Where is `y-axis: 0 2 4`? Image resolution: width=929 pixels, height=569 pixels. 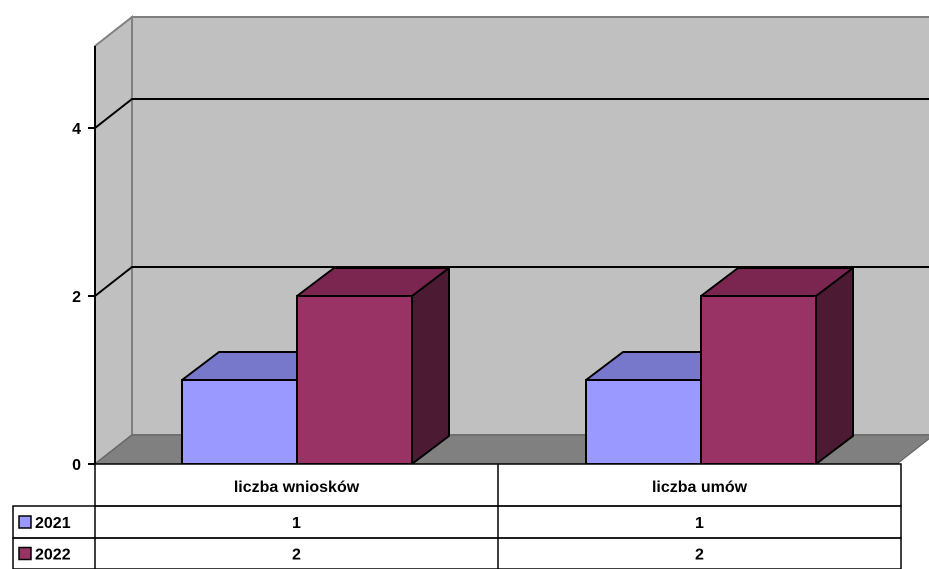 y-axis: 0 2 4 is located at coordinates (84, 260).